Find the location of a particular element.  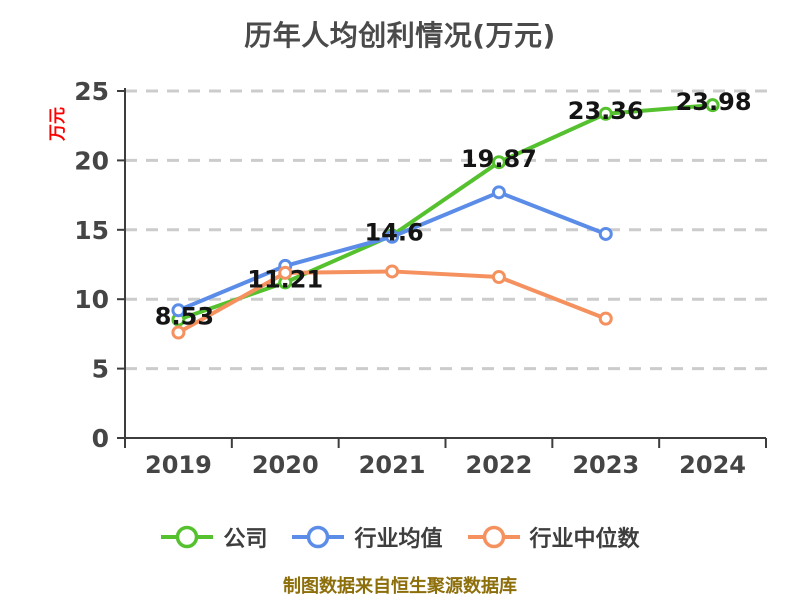

x-tick-label: 2023 is located at coordinates (605, 465).